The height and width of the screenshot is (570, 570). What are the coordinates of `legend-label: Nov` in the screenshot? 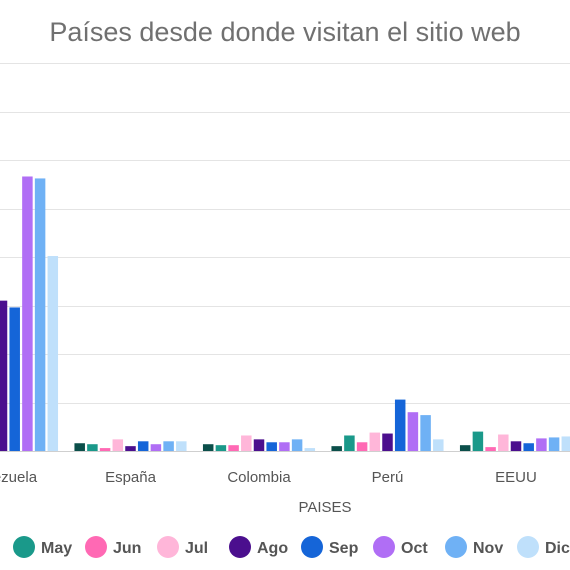 It's located at (488, 548).